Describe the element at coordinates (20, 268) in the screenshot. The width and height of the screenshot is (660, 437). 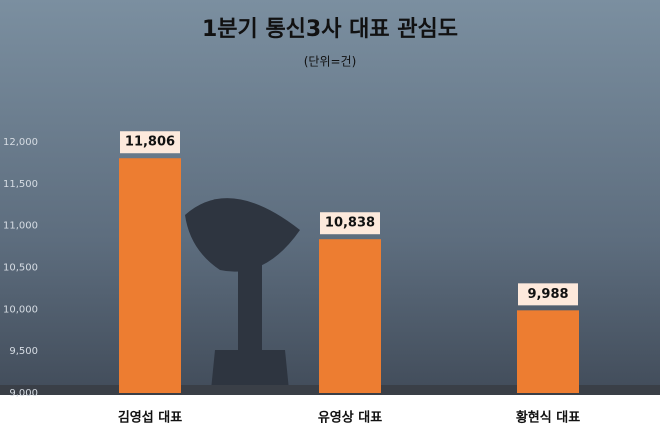
I see `y-tick-label: 10,500` at that location.